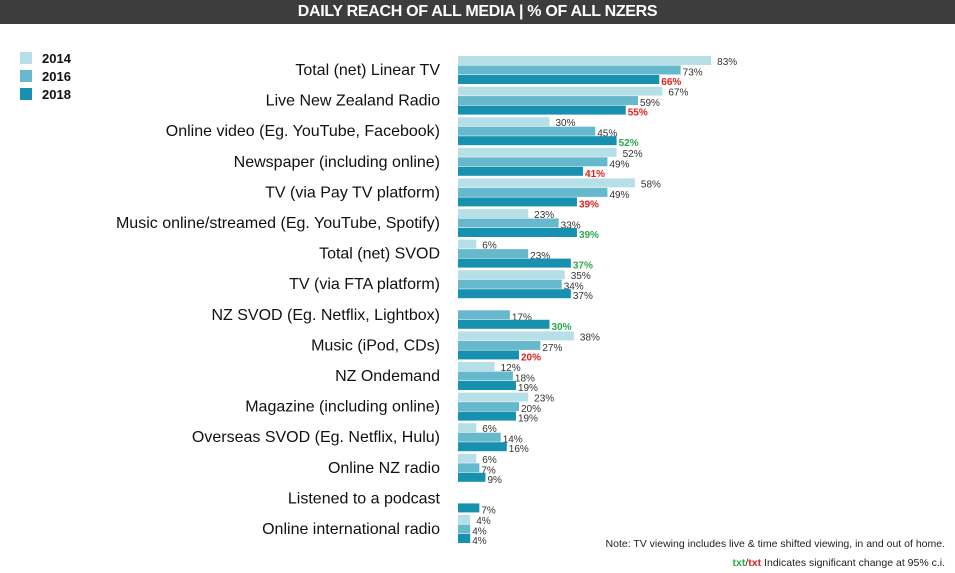 The image size is (955, 573). Describe the element at coordinates (353, 101) in the screenshot. I see `category-label: Live New Zealand Radio` at that location.